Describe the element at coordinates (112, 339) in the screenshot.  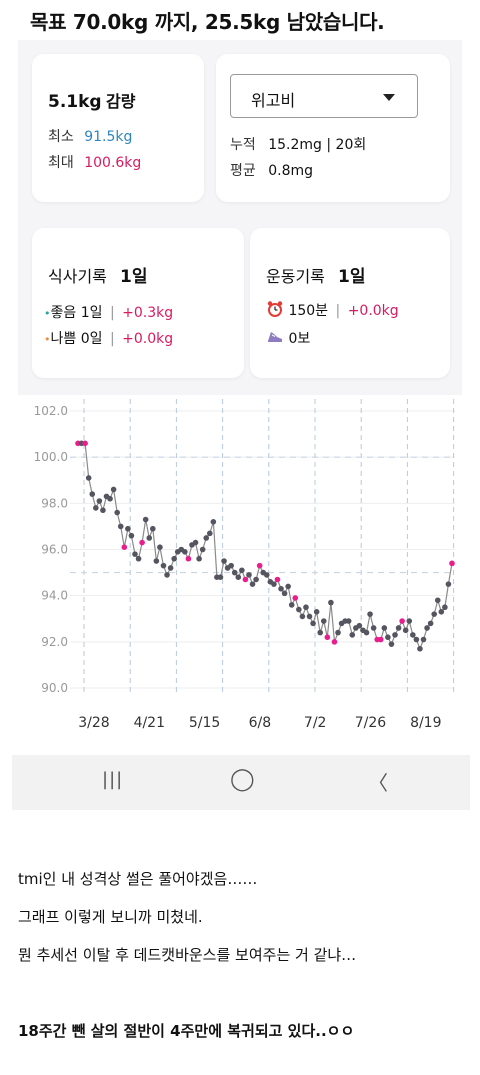
I see `bad-sep: |` at that location.